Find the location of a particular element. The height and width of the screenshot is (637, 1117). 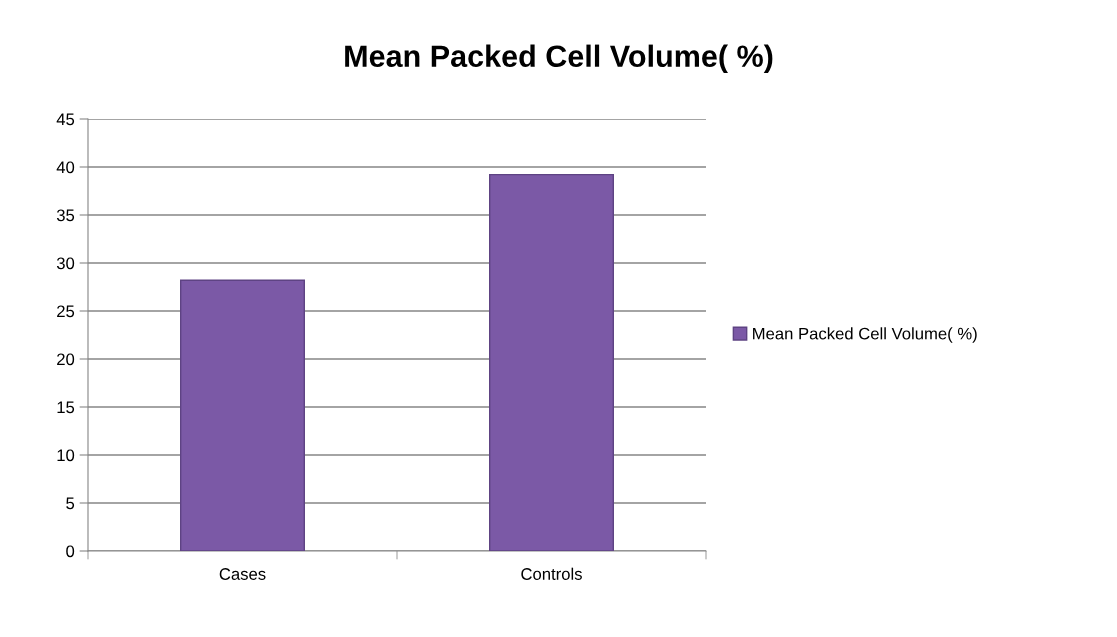

y-tick-label: 15 is located at coordinates (66, 407).